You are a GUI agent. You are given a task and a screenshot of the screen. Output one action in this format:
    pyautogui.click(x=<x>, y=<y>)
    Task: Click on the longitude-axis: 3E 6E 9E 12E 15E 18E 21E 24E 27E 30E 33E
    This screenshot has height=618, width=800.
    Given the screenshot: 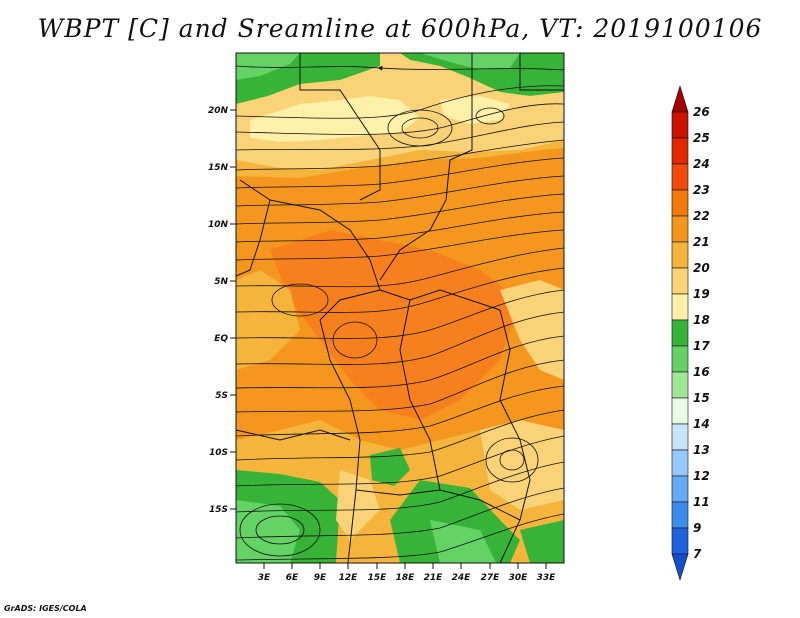 What is the action you would take?
    pyautogui.click(x=407, y=573)
    